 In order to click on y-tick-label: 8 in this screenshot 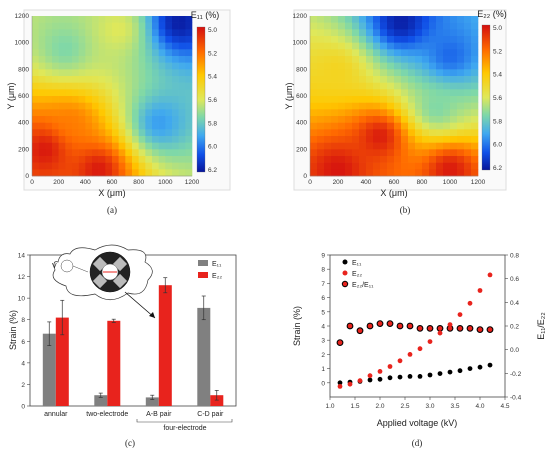, I will do `click(323, 270)`.